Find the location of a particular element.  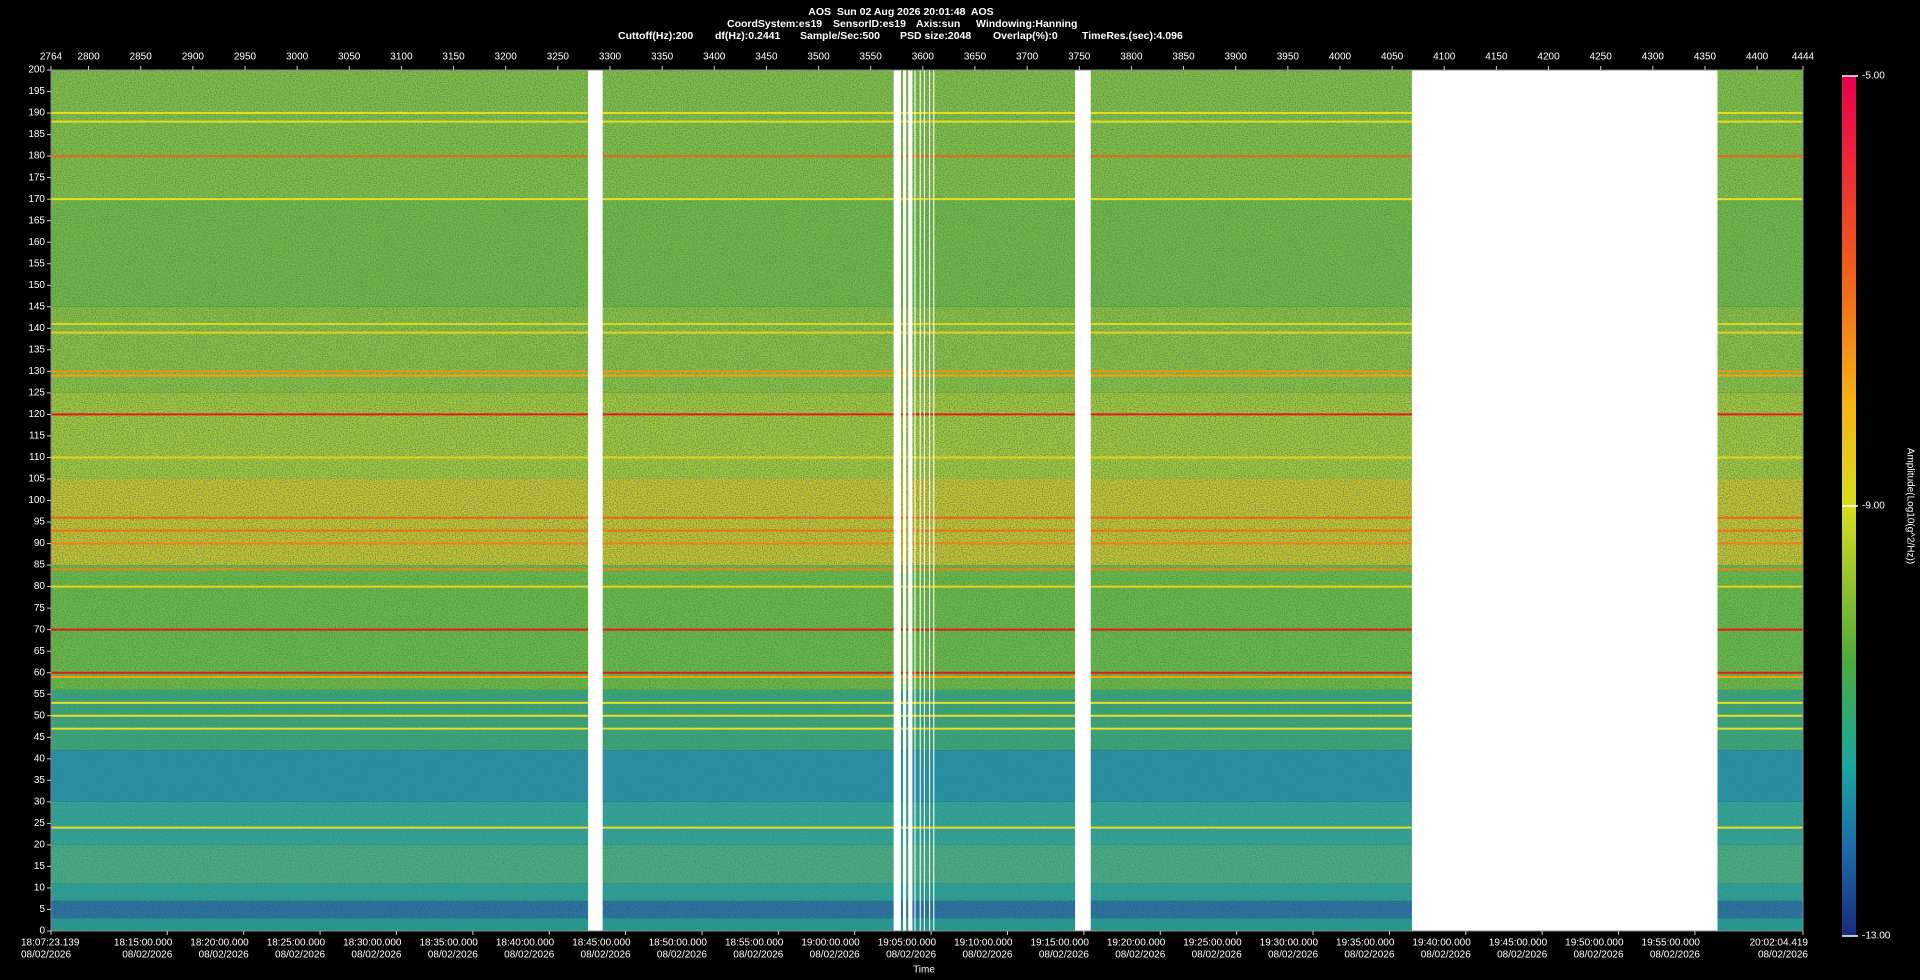

header-param: TimeRes.(sec):4.096 is located at coordinates (1132, 36).